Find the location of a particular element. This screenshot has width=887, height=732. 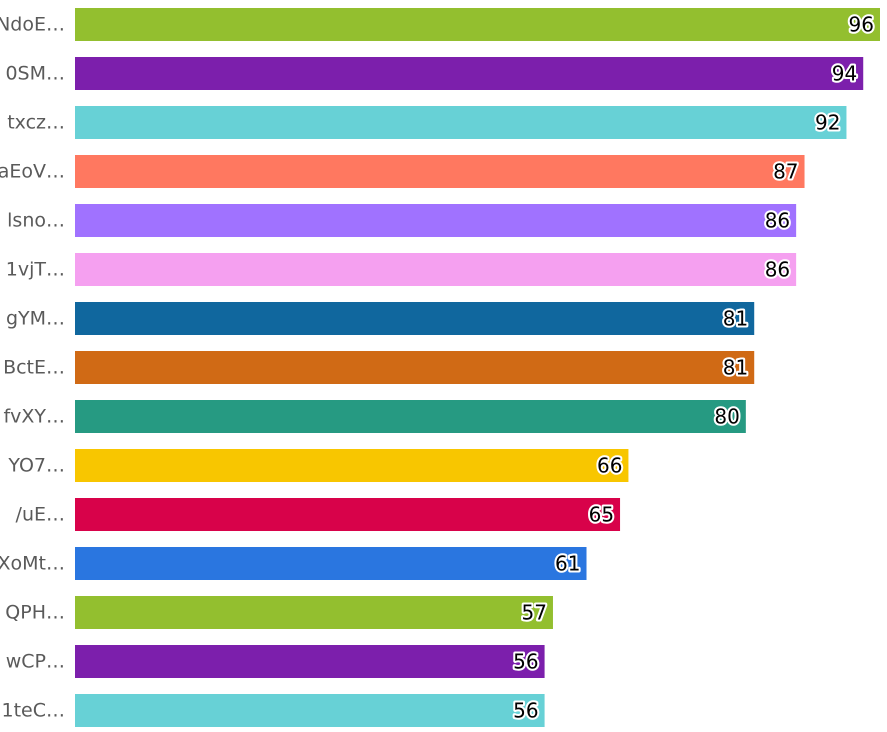

value-label-6: 81 is located at coordinates (735, 319).